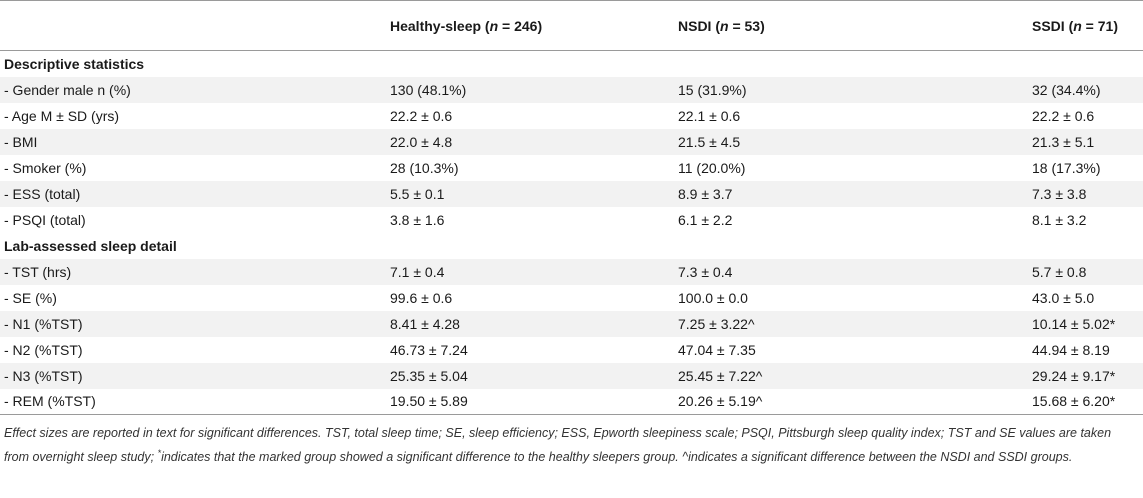 The image size is (1143, 498). Describe the element at coordinates (43, 323) in the screenshot. I see `row-label: - N1 (%TST)` at that location.